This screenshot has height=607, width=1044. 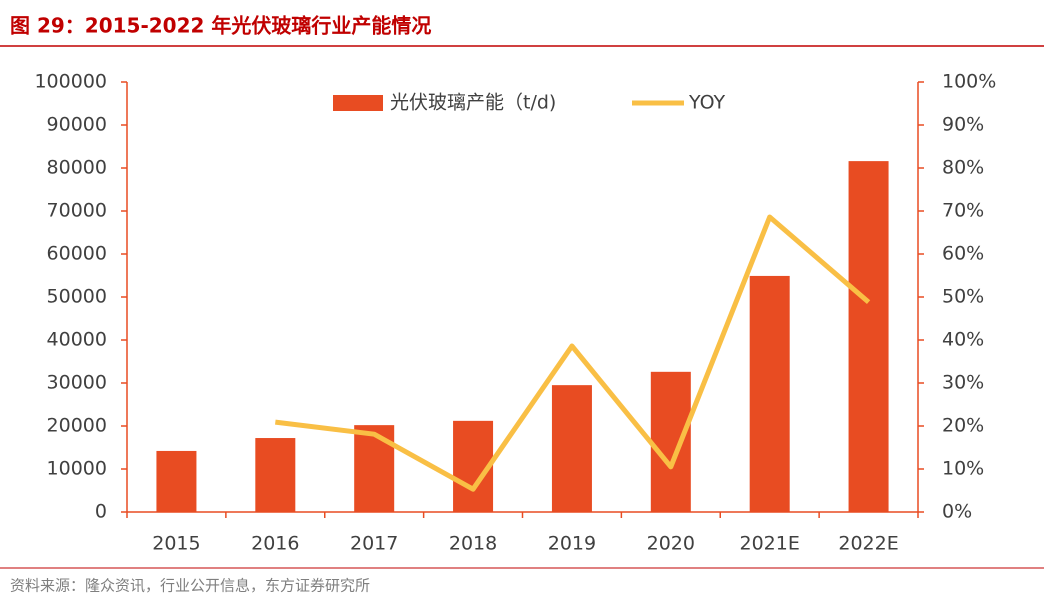 What do you see at coordinates (77, 211) in the screenshot?
I see `y-tick-label: 70000` at bounding box center [77, 211].